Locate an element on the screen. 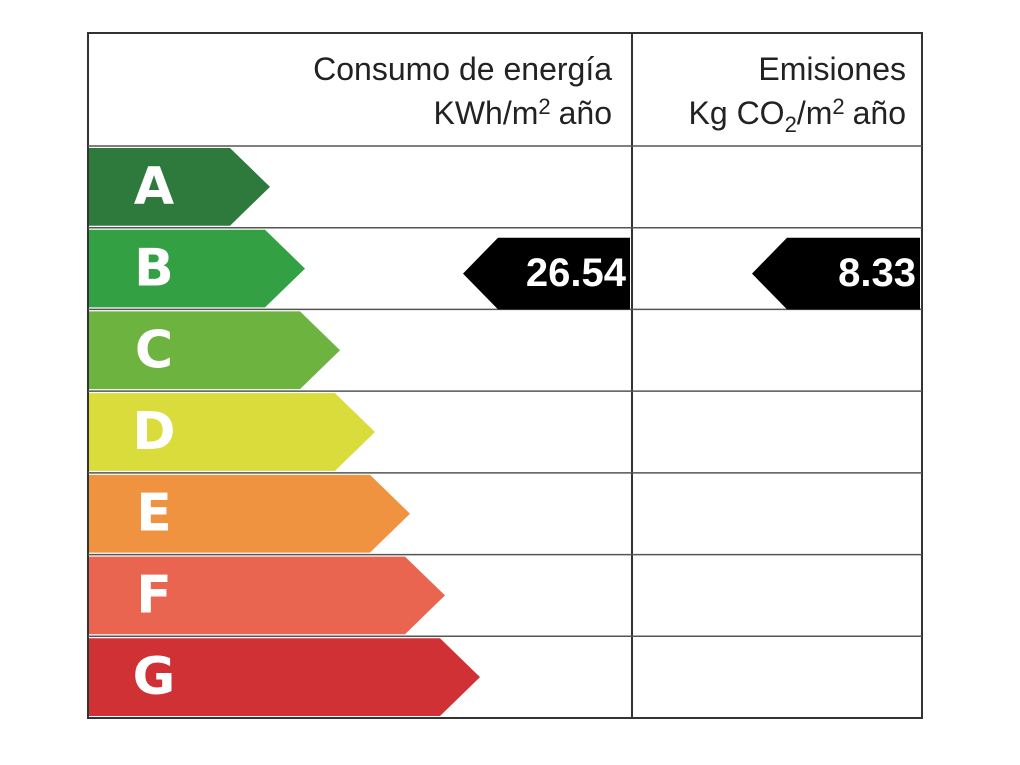 The height and width of the screenshot is (765, 1020). energy-unit: KWh/m2 año is located at coordinates (522, 112).